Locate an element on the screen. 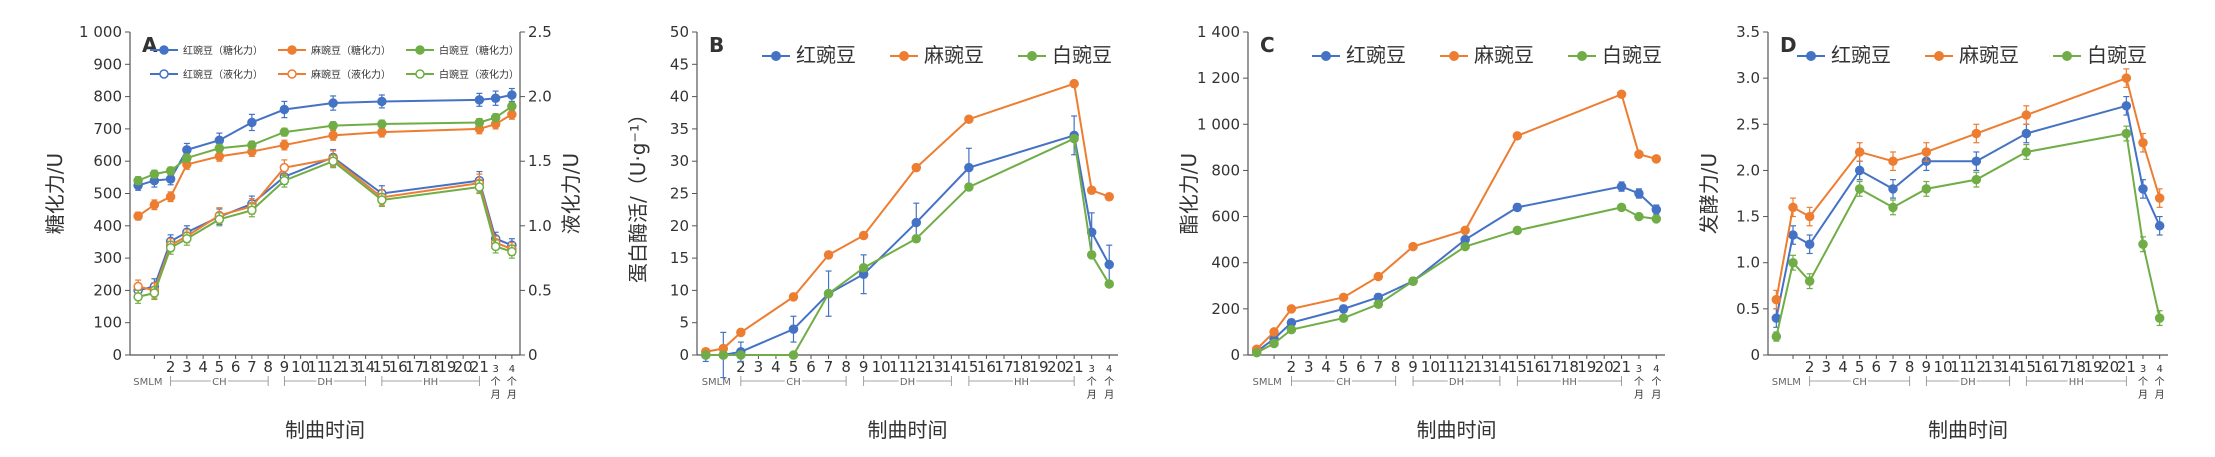  y-tick-label: 600 is located at coordinates (107, 161).